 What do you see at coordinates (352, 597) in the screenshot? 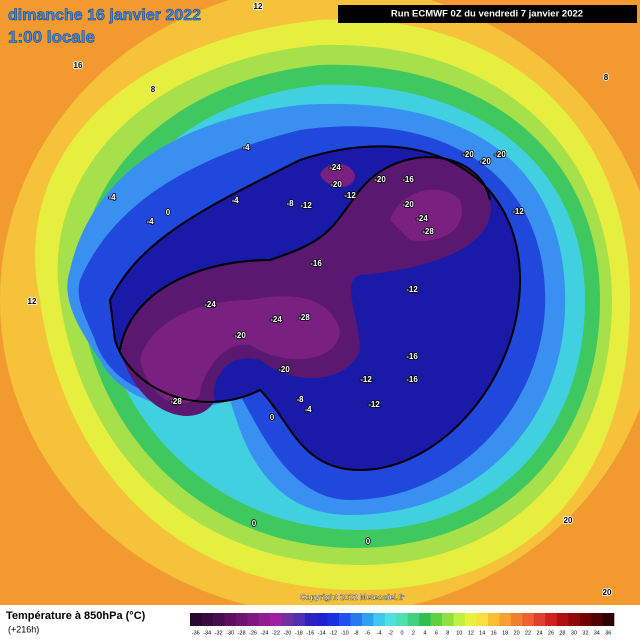
I see `copyright: Copyright 2022 Meteociel.fr` at bounding box center [352, 597].